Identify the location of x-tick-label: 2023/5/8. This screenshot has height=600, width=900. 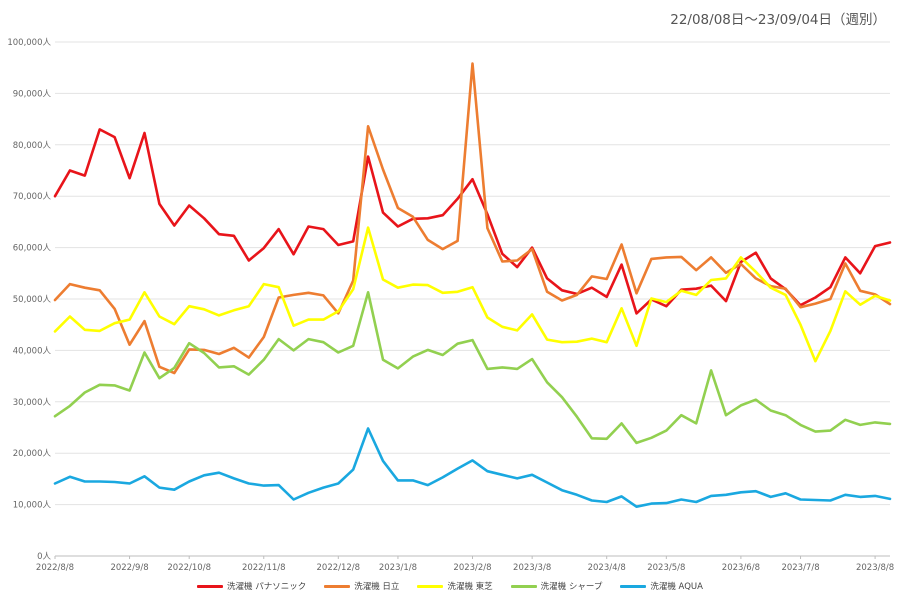
(666, 568).